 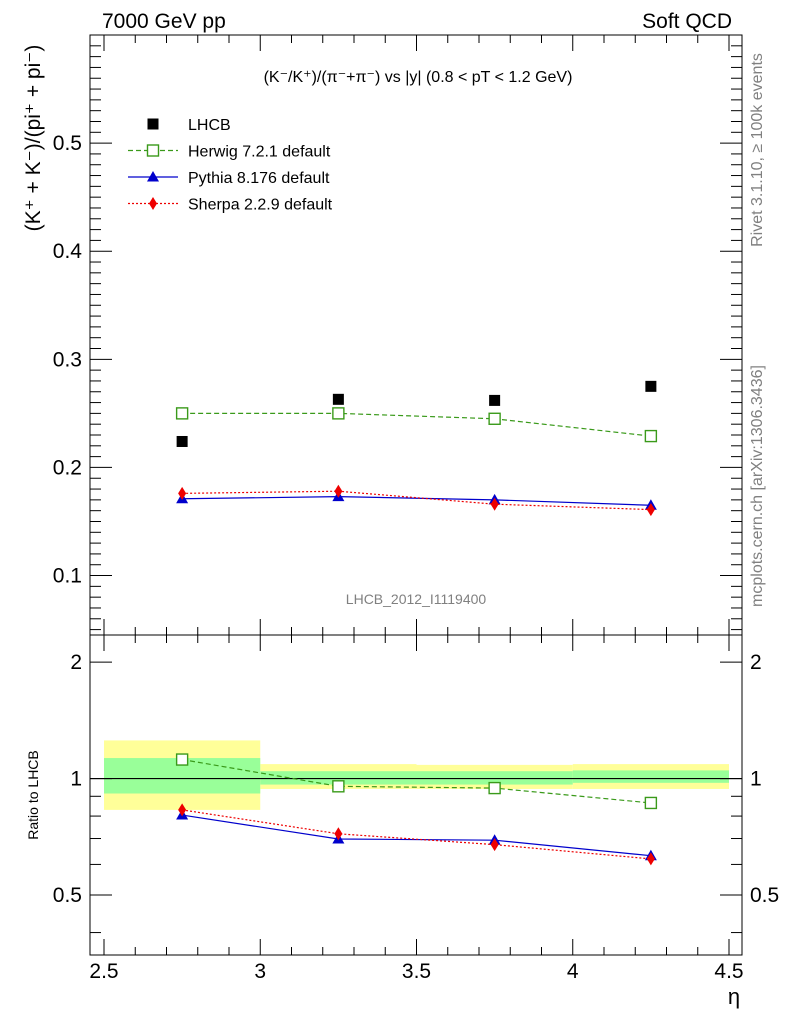 What do you see at coordinates (67, 576) in the screenshot?
I see `y-tick-label: 0.1` at bounding box center [67, 576].